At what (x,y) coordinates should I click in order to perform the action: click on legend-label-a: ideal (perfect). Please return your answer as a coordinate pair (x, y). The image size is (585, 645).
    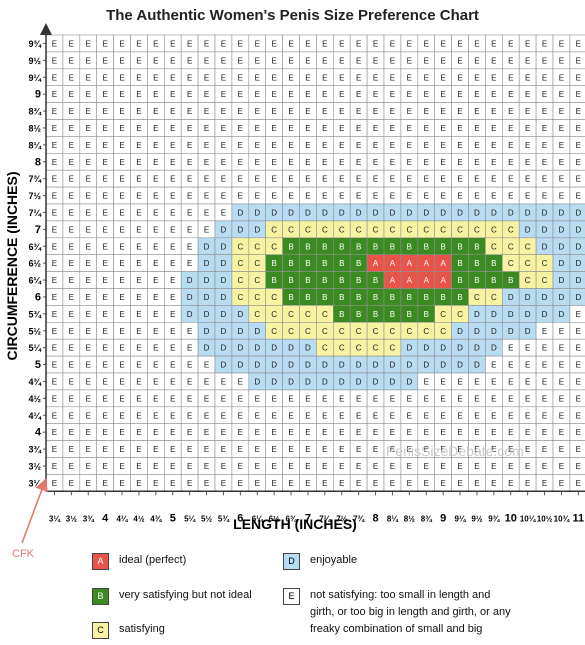
    Looking at the image, I should click on (153, 560).